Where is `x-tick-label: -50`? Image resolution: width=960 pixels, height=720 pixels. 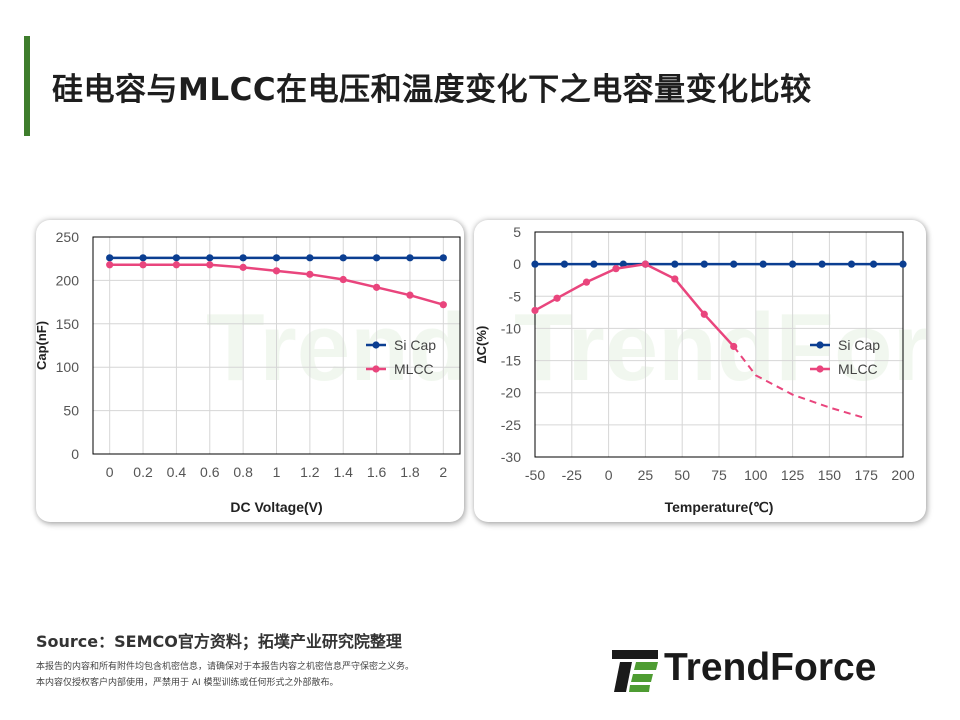
x-tick-label: -50 is located at coordinates (535, 475).